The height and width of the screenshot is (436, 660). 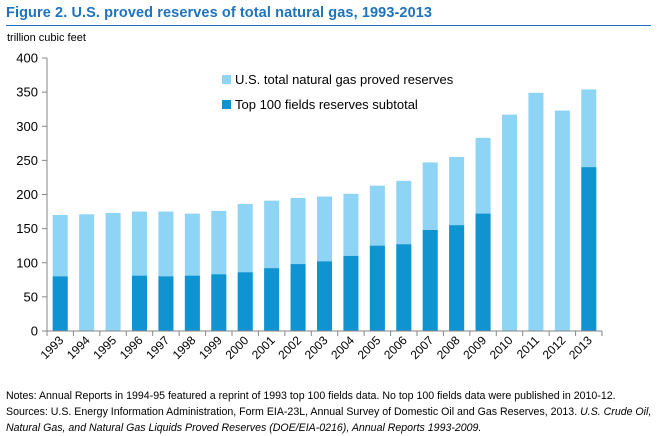 What do you see at coordinates (27, 262) in the screenshot?
I see `y-tick-label: 100` at bounding box center [27, 262].